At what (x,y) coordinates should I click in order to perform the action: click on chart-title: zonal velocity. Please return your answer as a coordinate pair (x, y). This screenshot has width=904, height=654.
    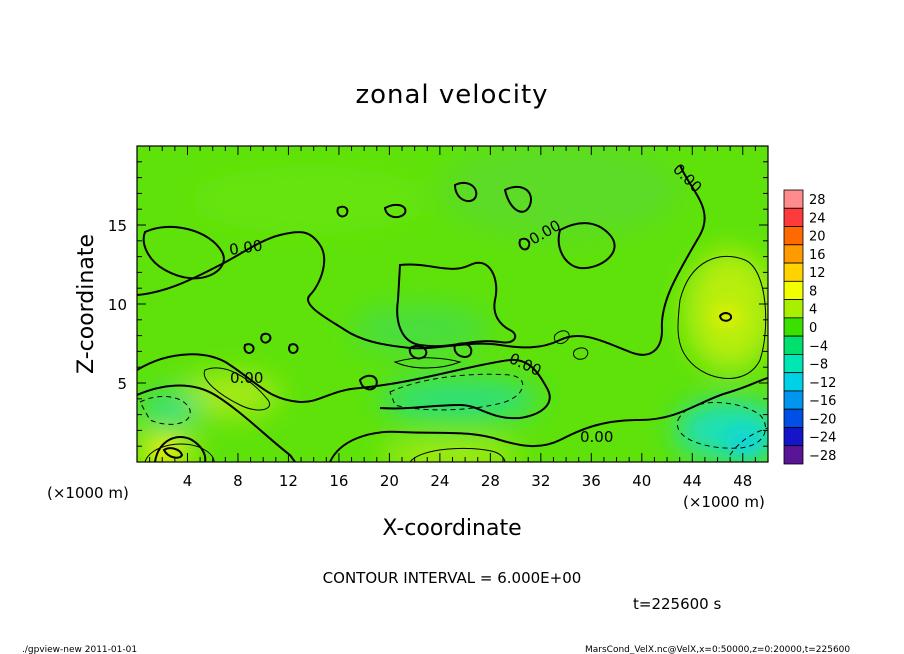
    Looking at the image, I should click on (451, 95).